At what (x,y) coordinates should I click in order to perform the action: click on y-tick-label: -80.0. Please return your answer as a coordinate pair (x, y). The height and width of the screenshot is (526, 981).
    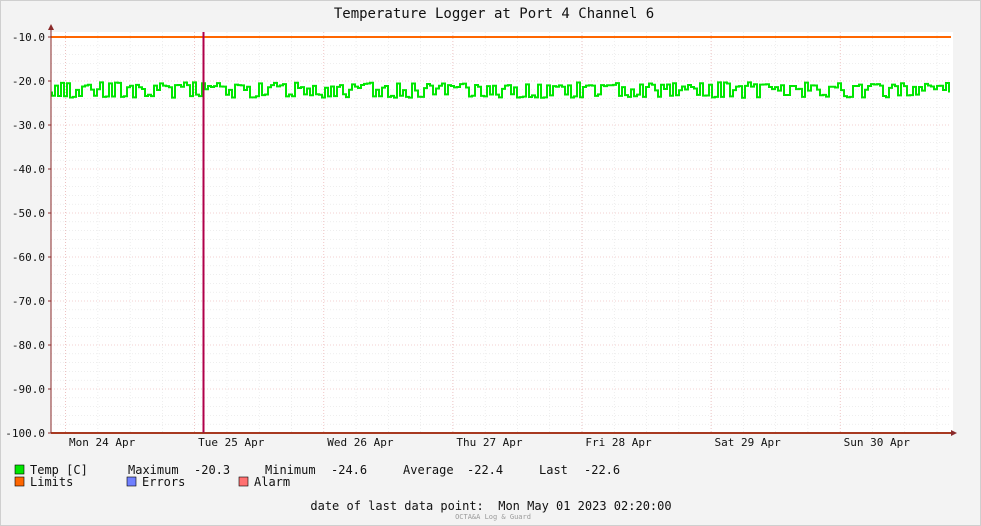
    Looking at the image, I should click on (28, 345).